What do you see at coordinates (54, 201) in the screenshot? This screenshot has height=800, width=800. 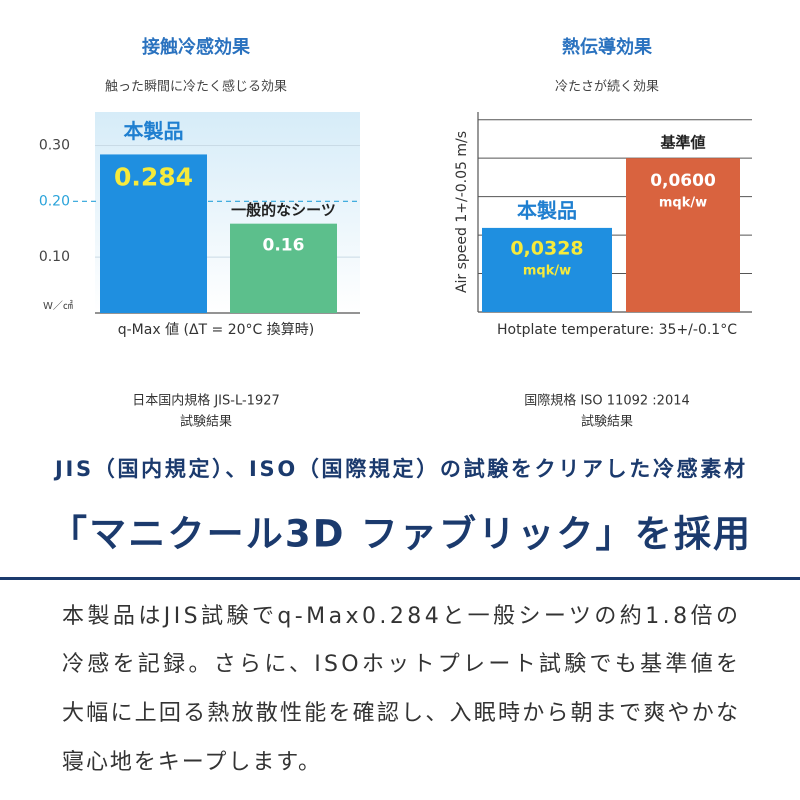 I see `y-tick-label: 0.20` at bounding box center [54, 201].